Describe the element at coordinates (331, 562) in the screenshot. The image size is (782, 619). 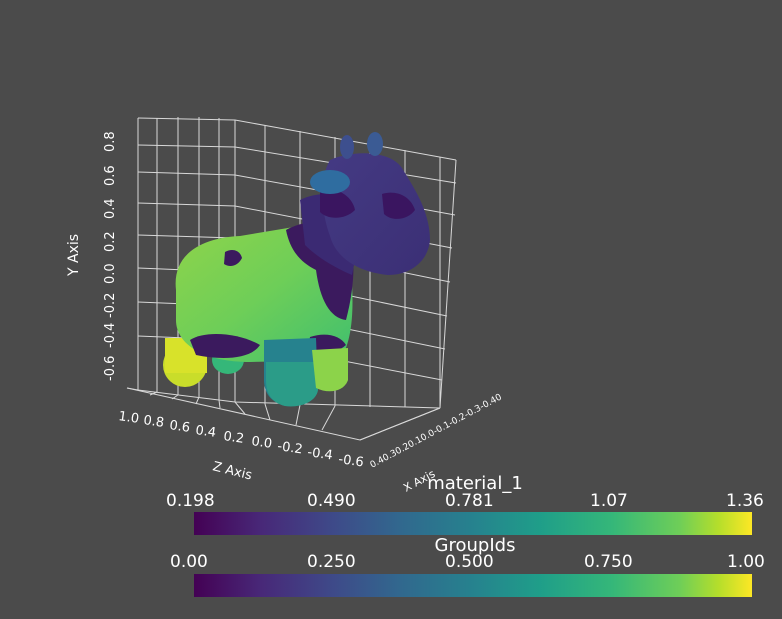
I see `scalar-bar-tick: 0.250` at that location.